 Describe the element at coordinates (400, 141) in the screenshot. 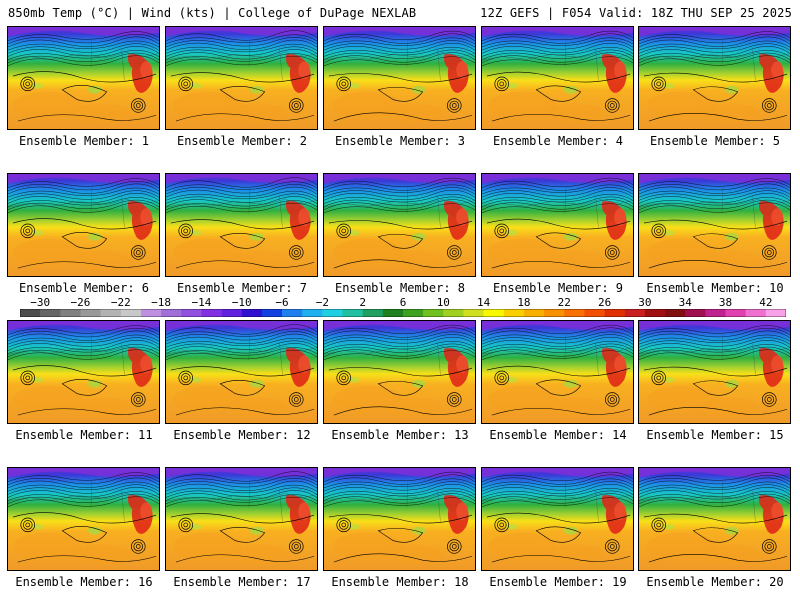

I see `ensemble-member-label: Ensemble Member: 3` at that location.